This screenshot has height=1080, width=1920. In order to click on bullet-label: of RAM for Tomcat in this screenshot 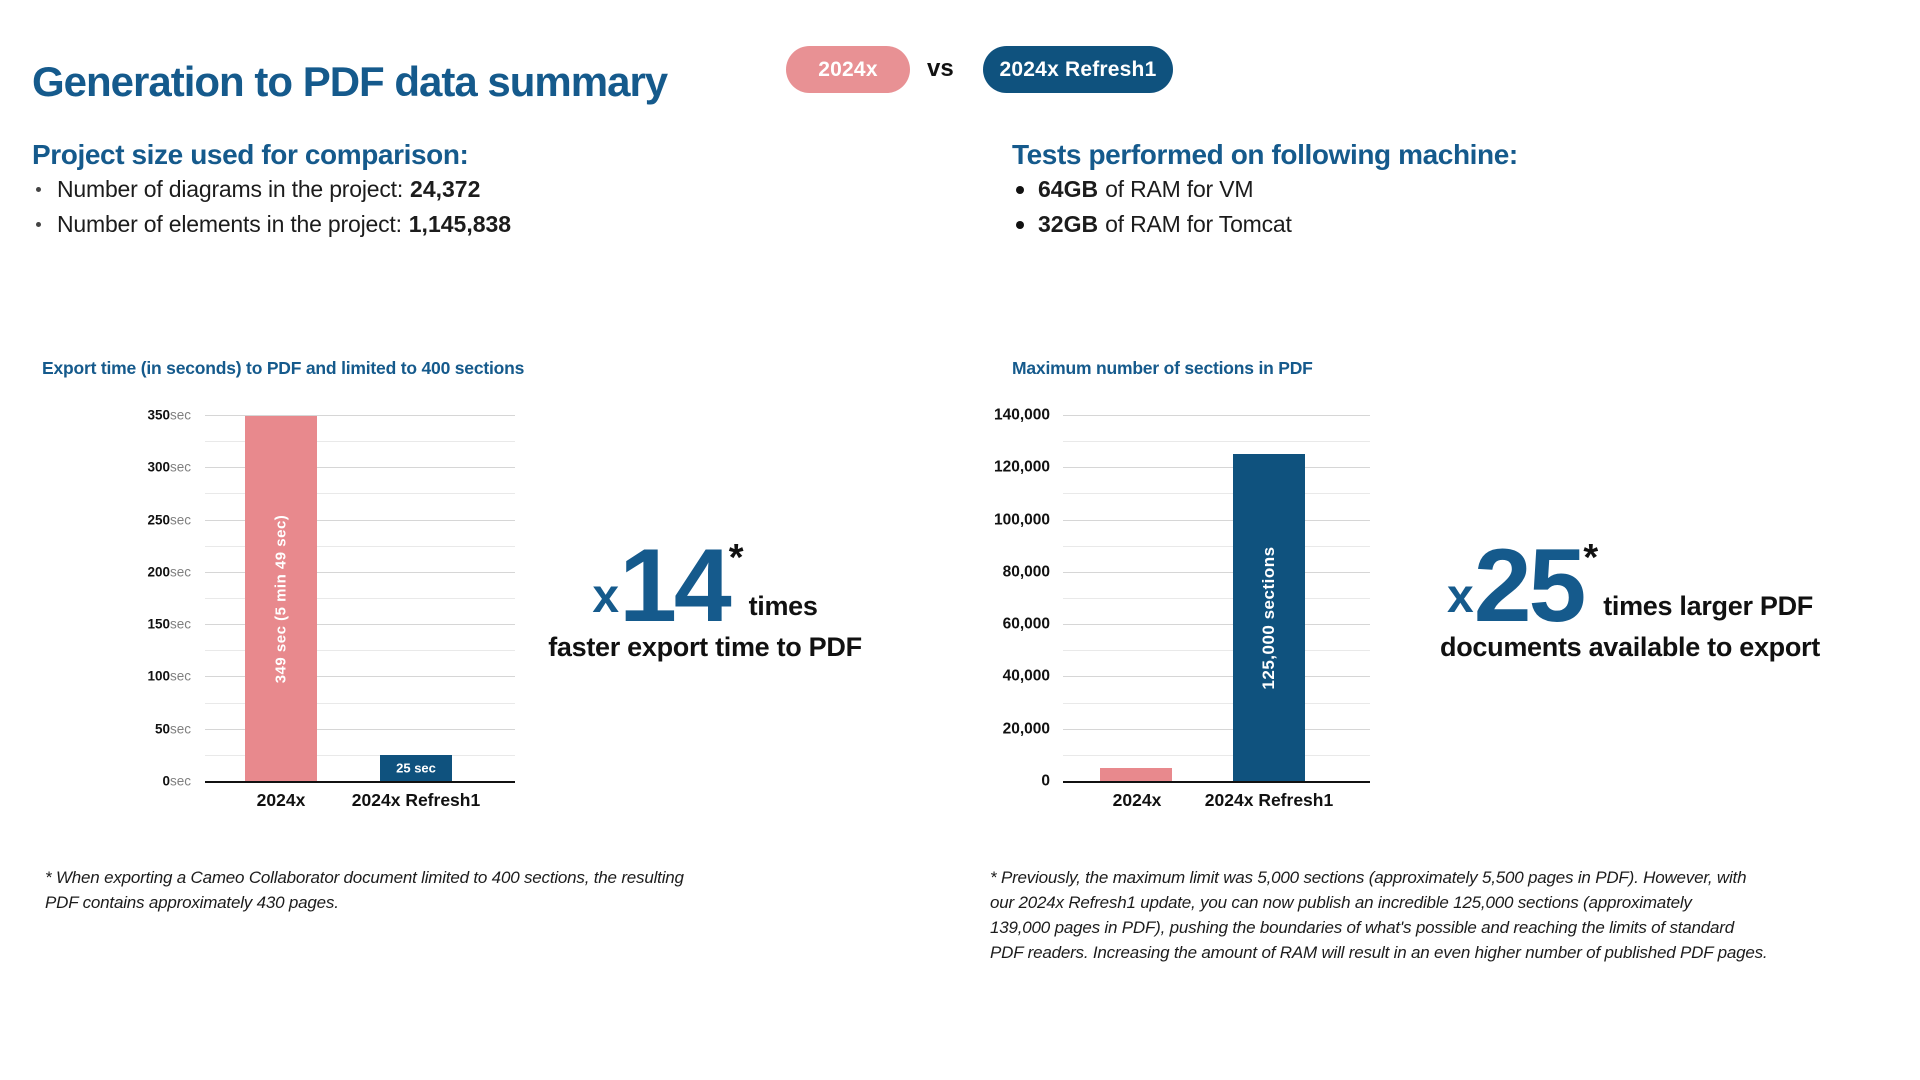, I will do `click(1198, 224)`.